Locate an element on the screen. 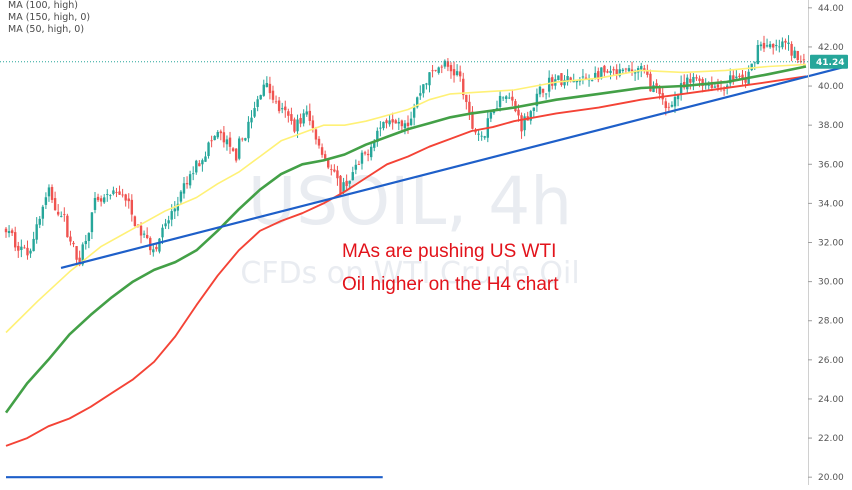 This screenshot has height=490, width=852. y-tick-label: 20.00 is located at coordinates (831, 478).